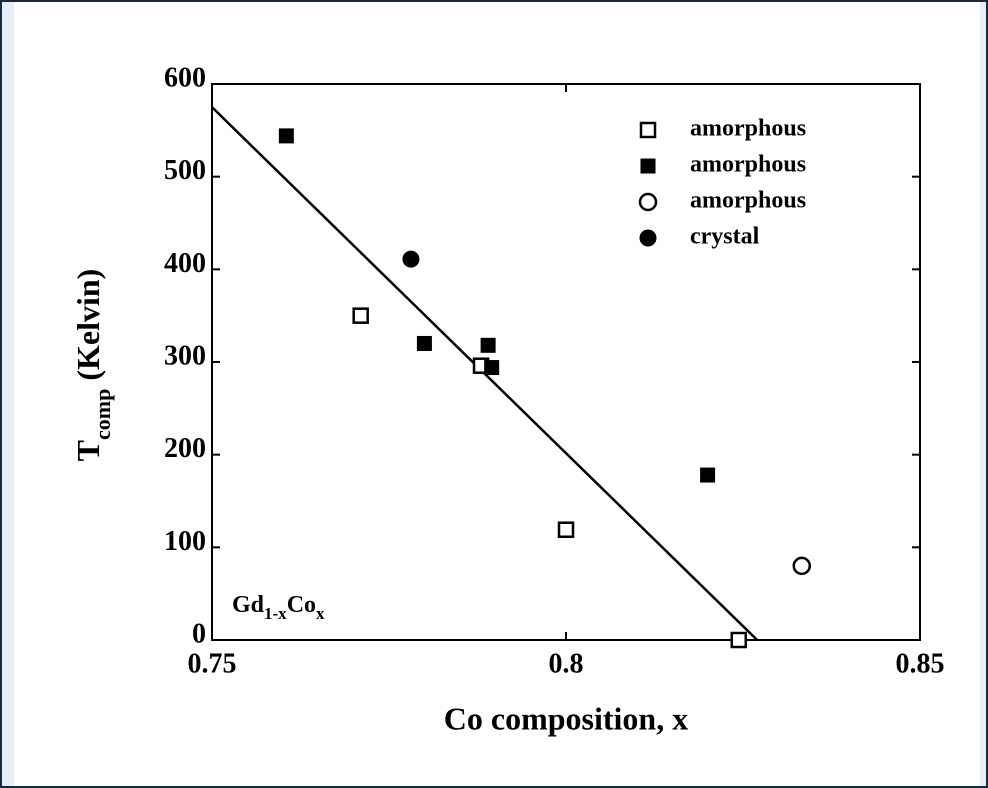  Describe the element at coordinates (920, 663) in the screenshot. I see `x-tick-label: 0.85` at that location.